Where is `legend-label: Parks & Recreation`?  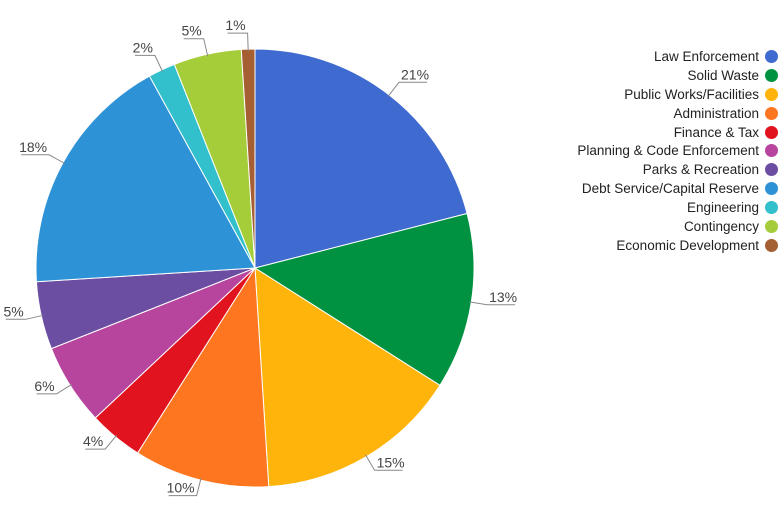
legend-label: Parks & Recreation is located at coordinates (700, 170).